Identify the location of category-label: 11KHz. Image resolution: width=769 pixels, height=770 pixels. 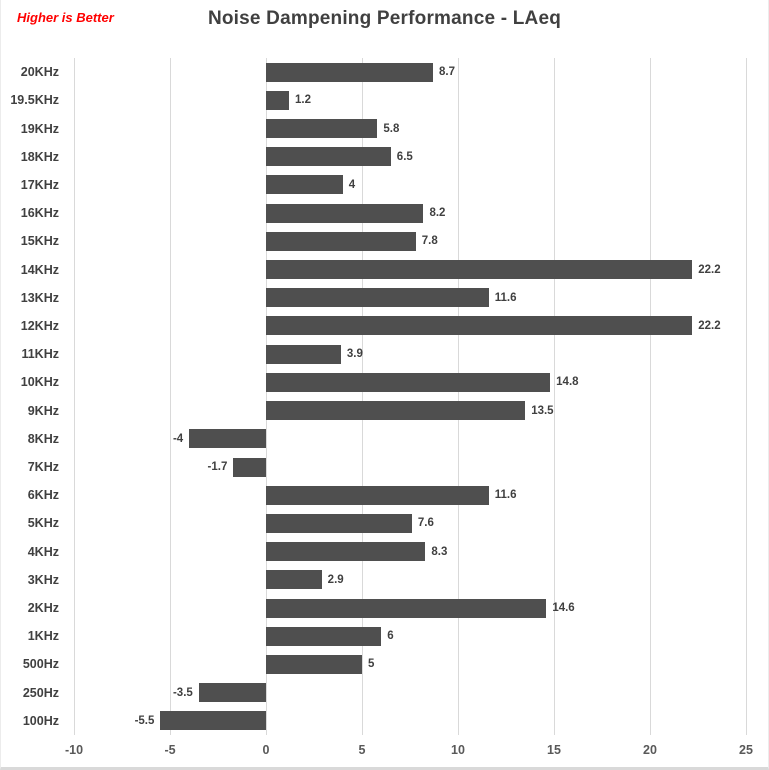
(40, 354).